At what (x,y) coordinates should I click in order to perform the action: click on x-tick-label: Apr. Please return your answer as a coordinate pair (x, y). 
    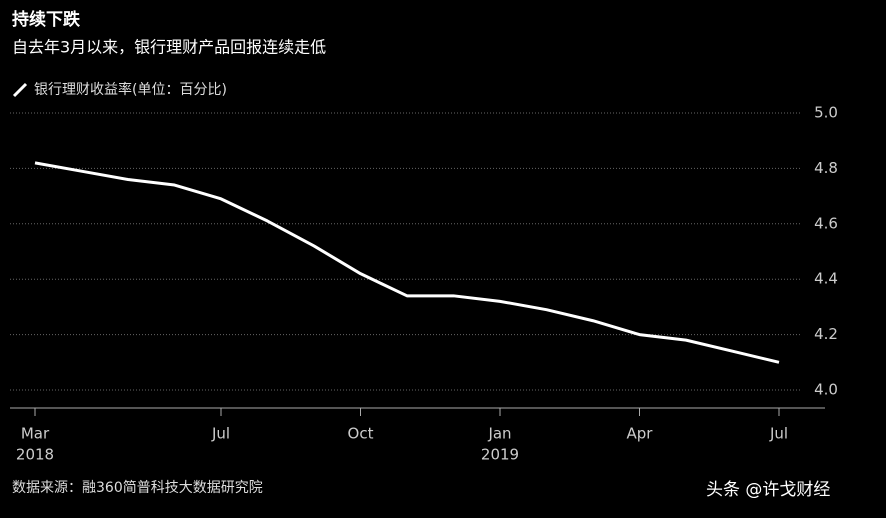
    Looking at the image, I should click on (640, 434).